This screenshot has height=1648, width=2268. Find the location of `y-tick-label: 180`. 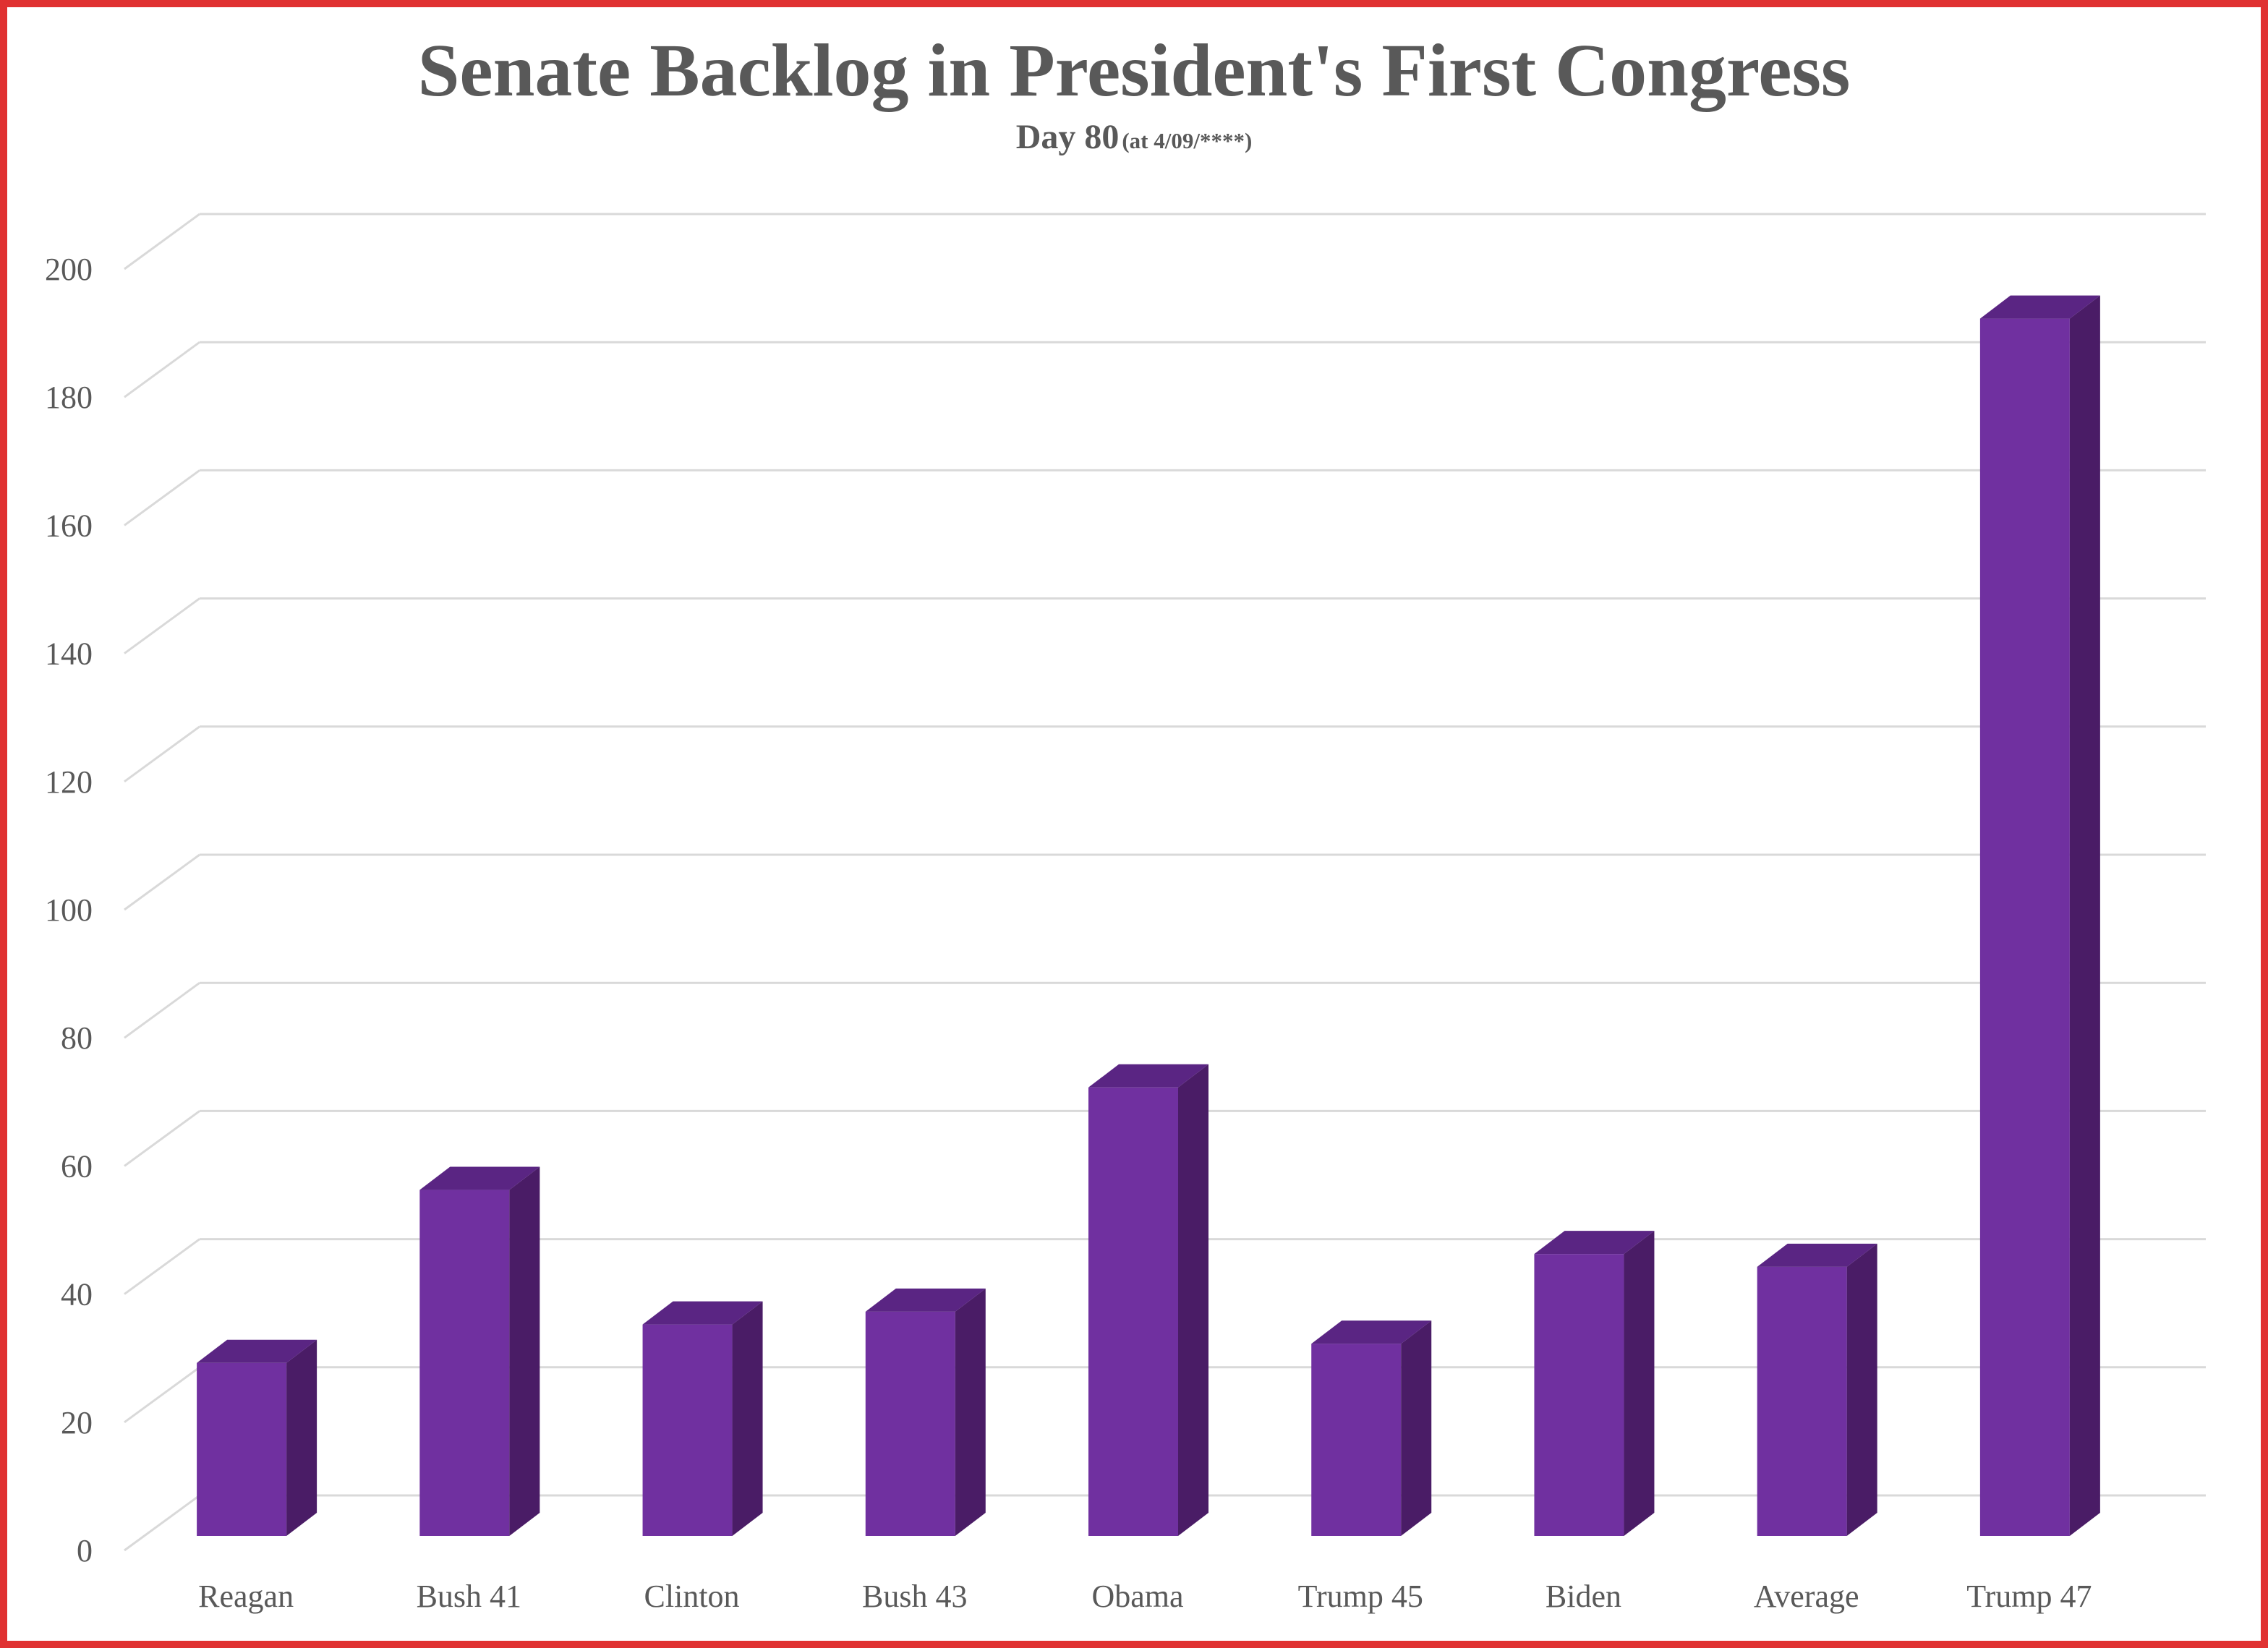

y-tick-label: 180 is located at coordinates (69, 397).